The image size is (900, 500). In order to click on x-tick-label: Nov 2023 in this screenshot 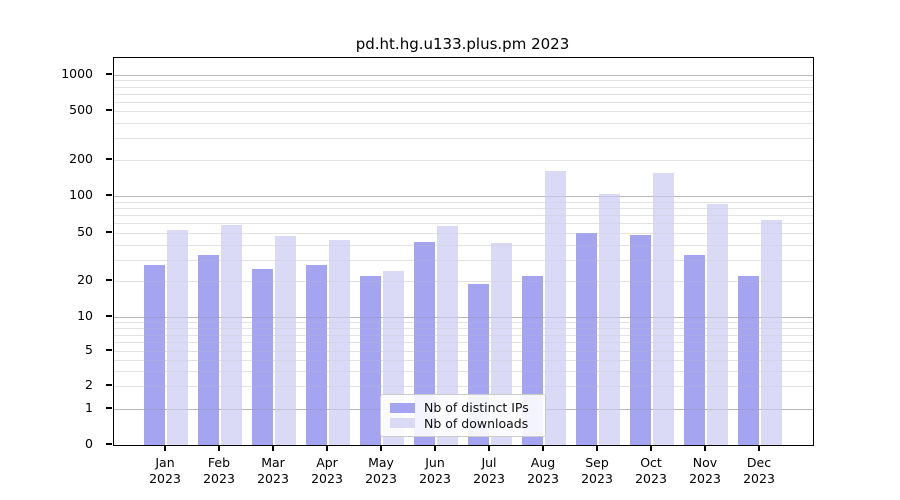, I will do `click(705, 471)`.